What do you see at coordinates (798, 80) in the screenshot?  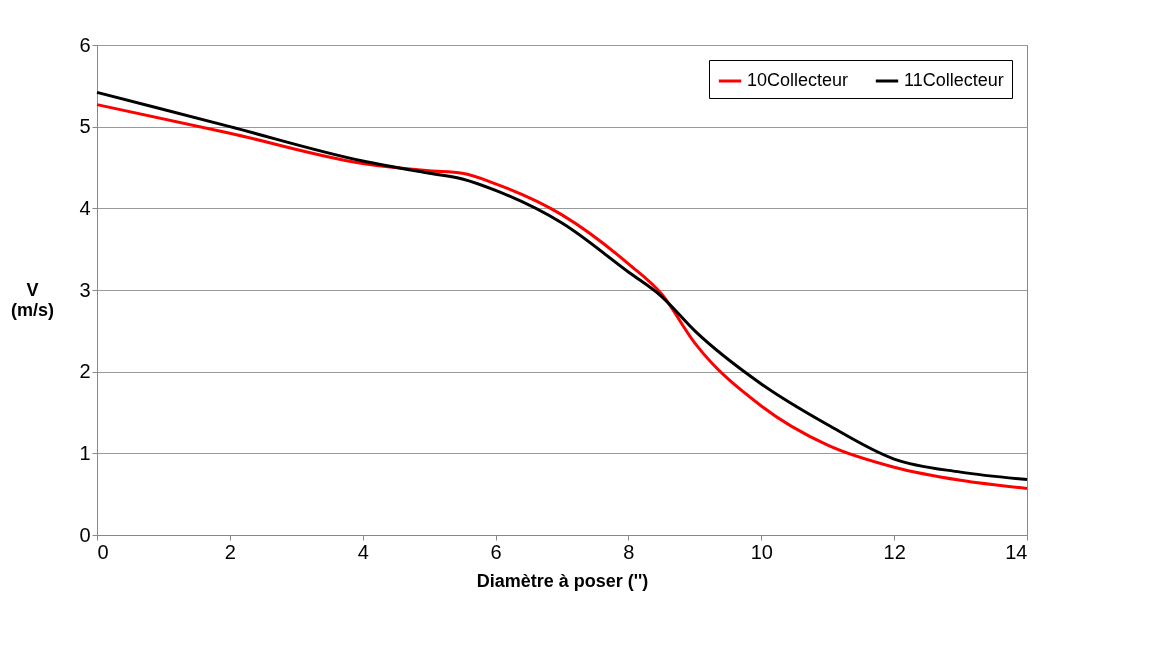 I see `legend-label: 10Collecteur` at bounding box center [798, 80].